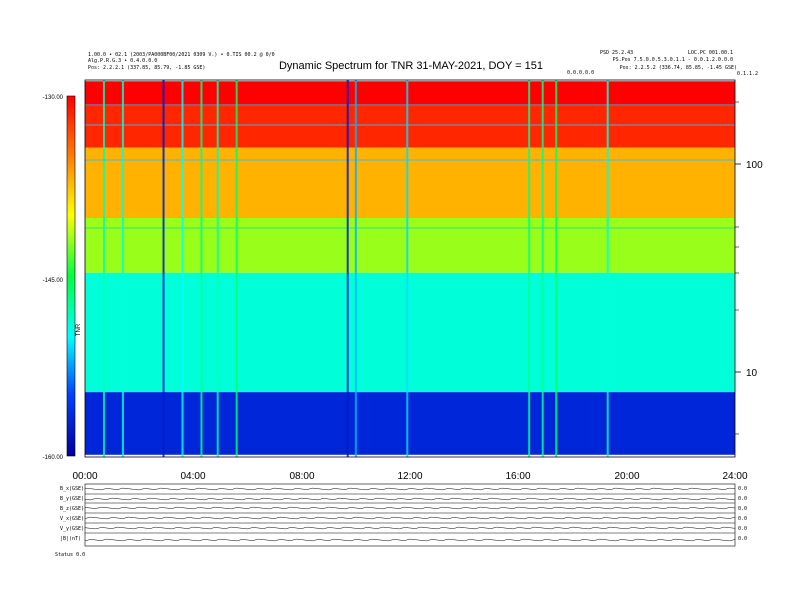  I want to click on panel-label-6: |B|(nT), so click(70, 539).